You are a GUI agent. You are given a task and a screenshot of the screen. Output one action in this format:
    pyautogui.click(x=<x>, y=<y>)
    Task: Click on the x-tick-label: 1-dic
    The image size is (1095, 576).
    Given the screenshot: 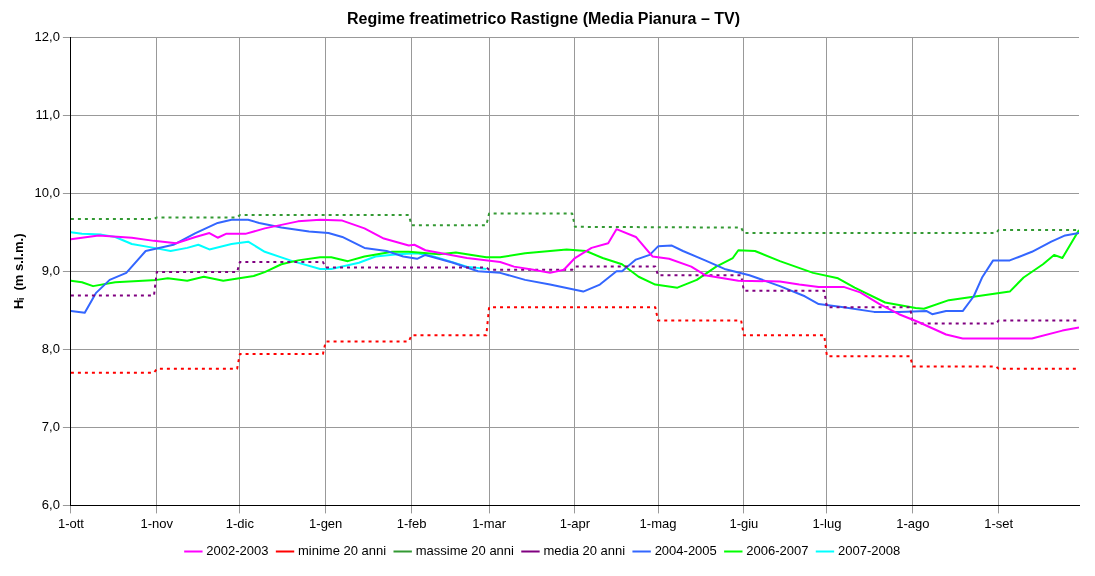 What is the action you would take?
    pyautogui.click(x=240, y=523)
    